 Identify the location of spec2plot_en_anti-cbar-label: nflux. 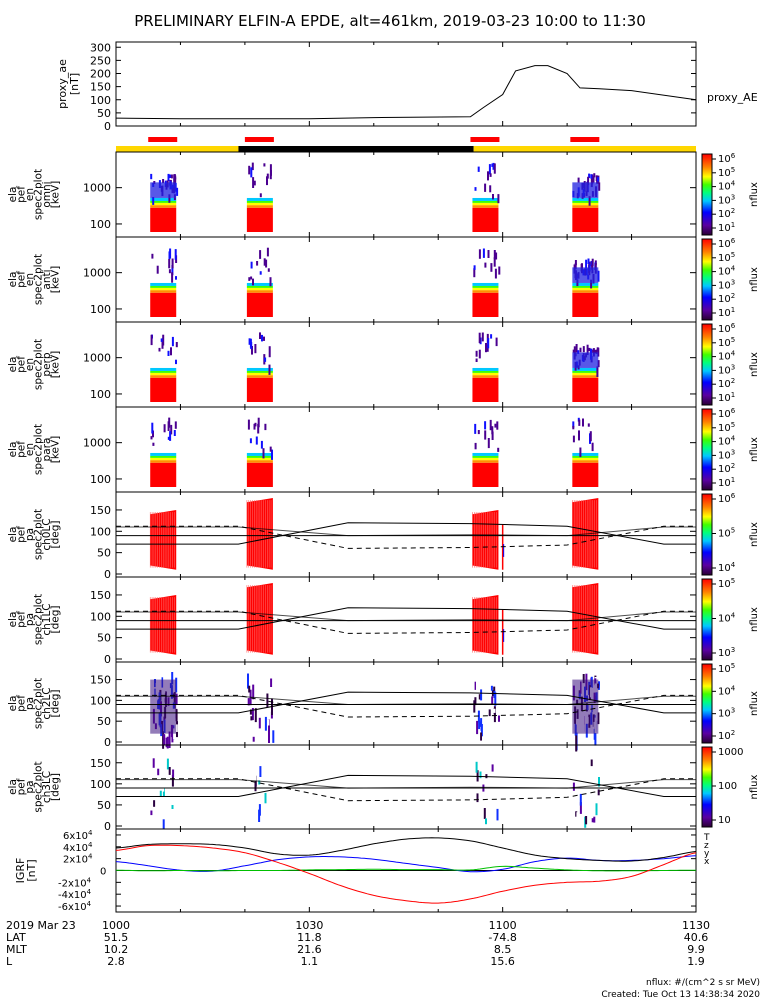
(754, 279).